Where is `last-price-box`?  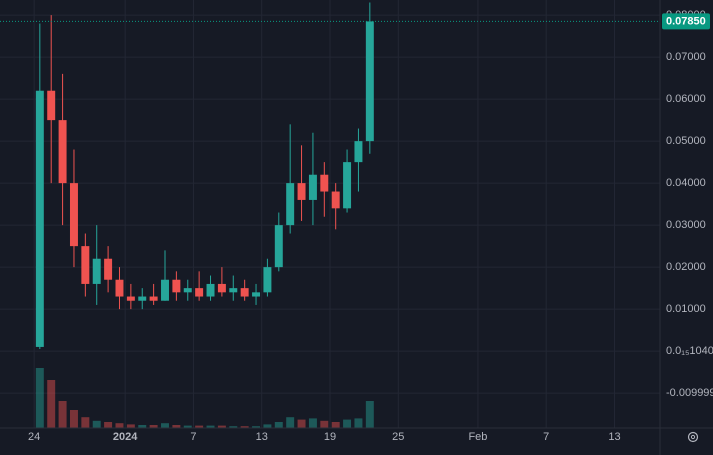 last-price-box is located at coordinates (686, 21).